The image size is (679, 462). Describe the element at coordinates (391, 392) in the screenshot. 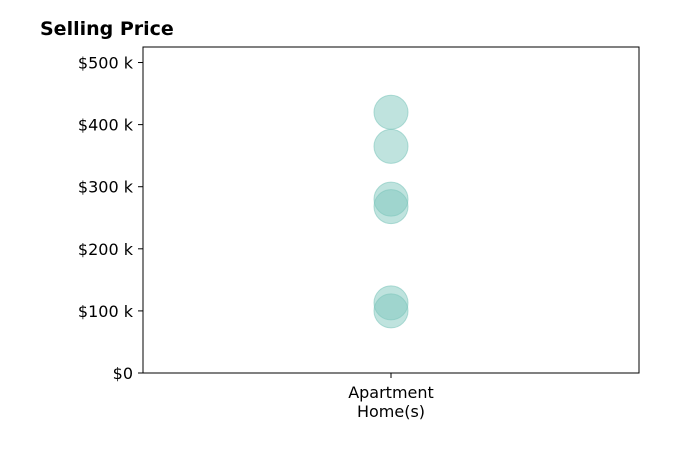

I see `x-tick-label-line: Apartment` at that location.